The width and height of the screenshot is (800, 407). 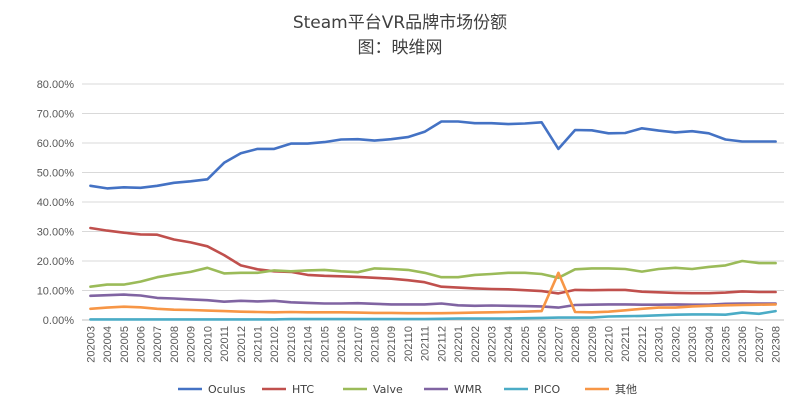 I want to click on y-tick-label: 0.00%, so click(x=58, y=321).